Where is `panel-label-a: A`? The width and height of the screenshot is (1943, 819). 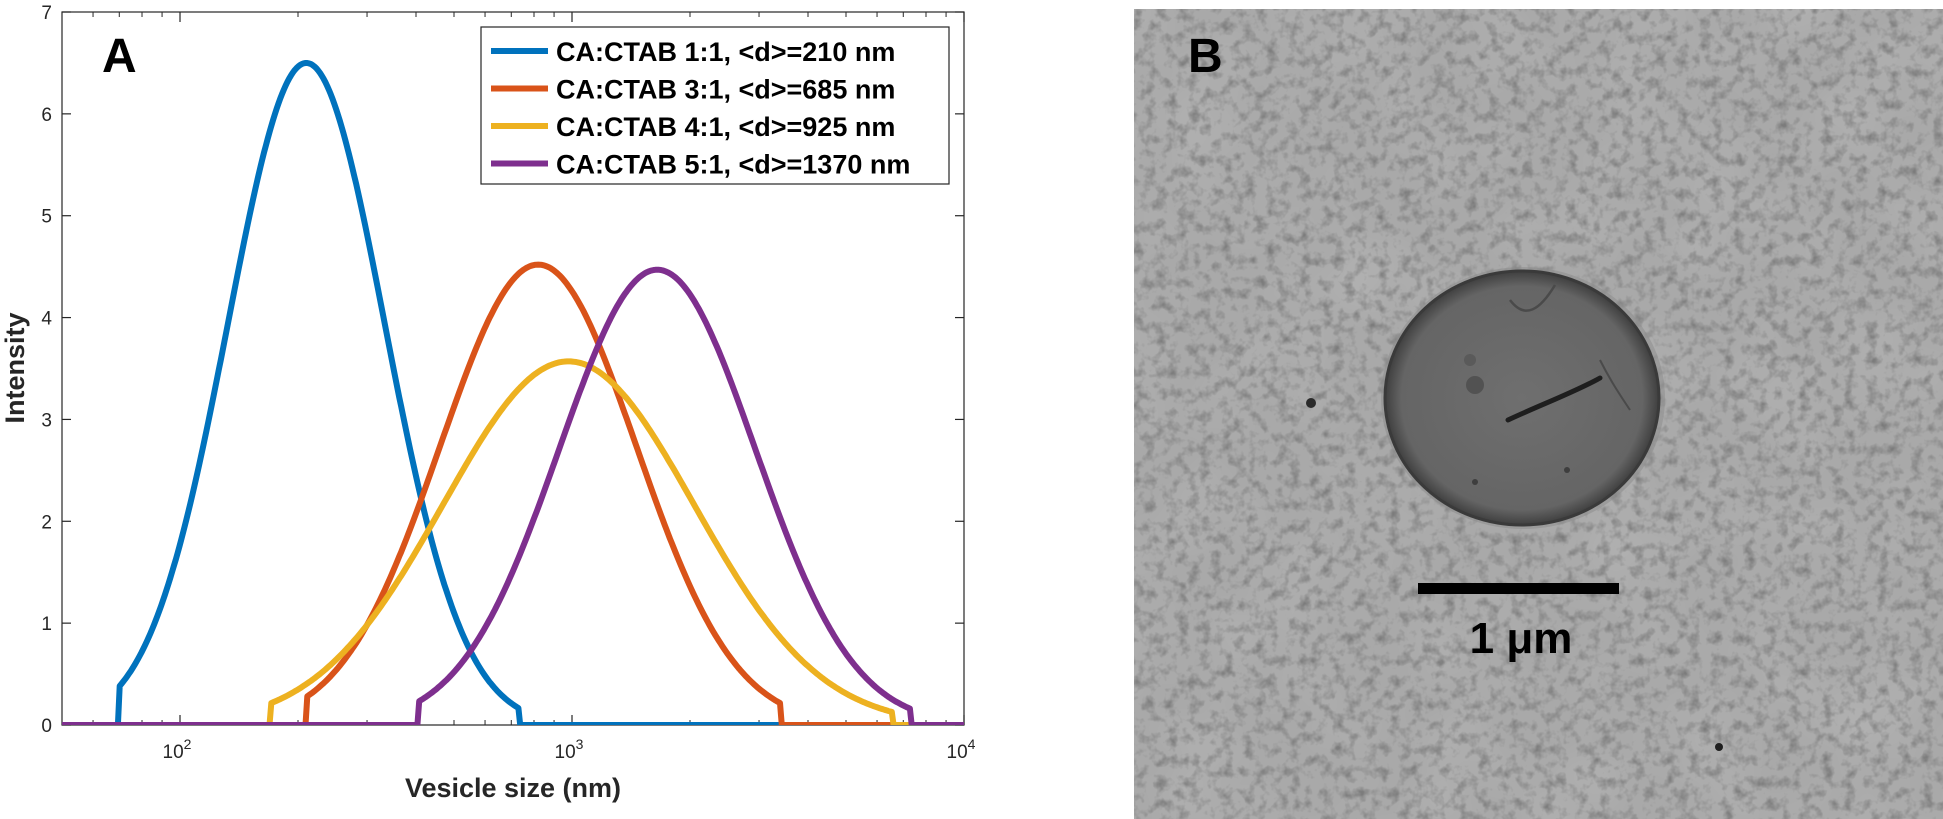 panel-label-a: A is located at coordinates (119, 56).